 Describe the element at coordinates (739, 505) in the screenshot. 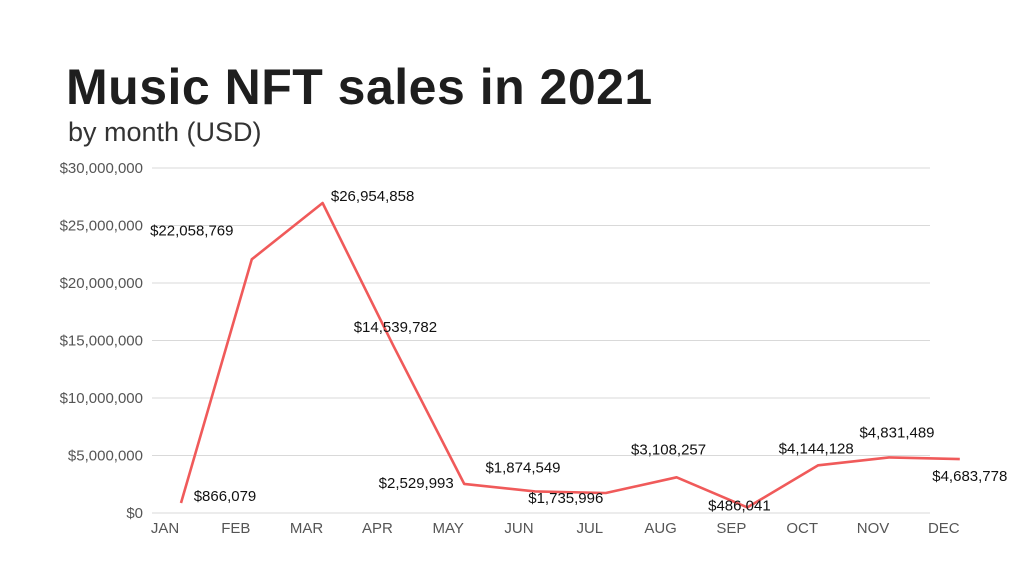

I see `data-label: $486,041` at that location.